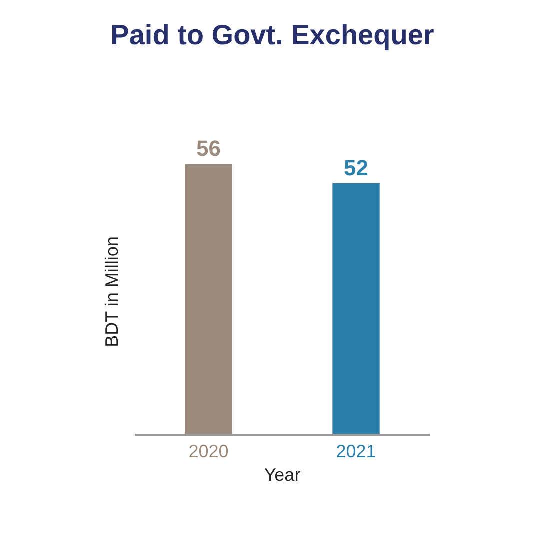 The width and height of the screenshot is (545, 549). I want to click on chart-title: Paid to Govt. Exchequer, so click(272, 34).